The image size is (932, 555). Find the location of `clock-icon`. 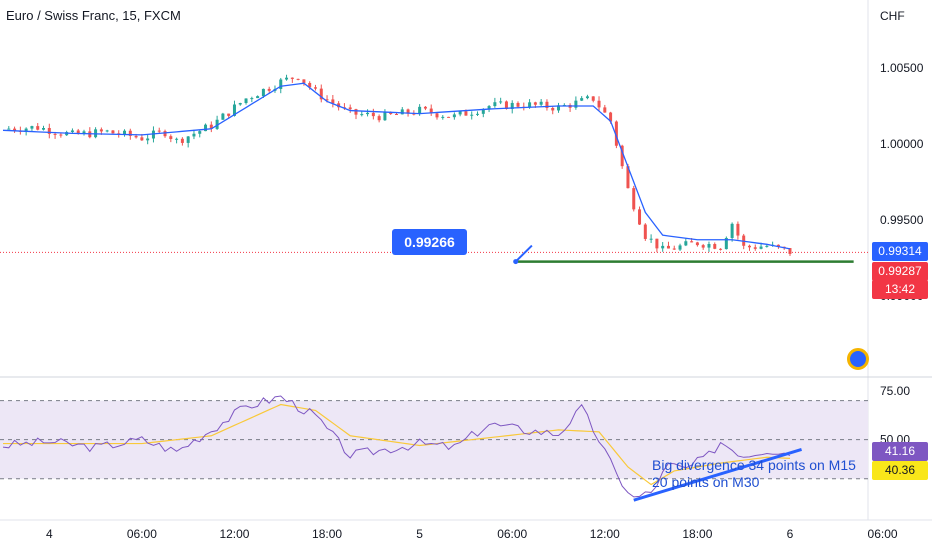

clock-icon is located at coordinates (858, 359).